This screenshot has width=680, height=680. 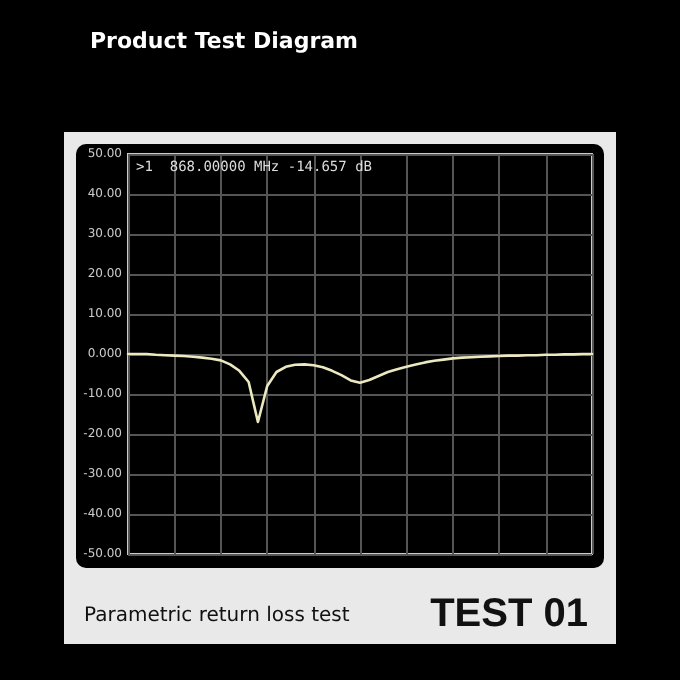 I want to click on chart-title: Product Test Diagram, so click(x=224, y=41).